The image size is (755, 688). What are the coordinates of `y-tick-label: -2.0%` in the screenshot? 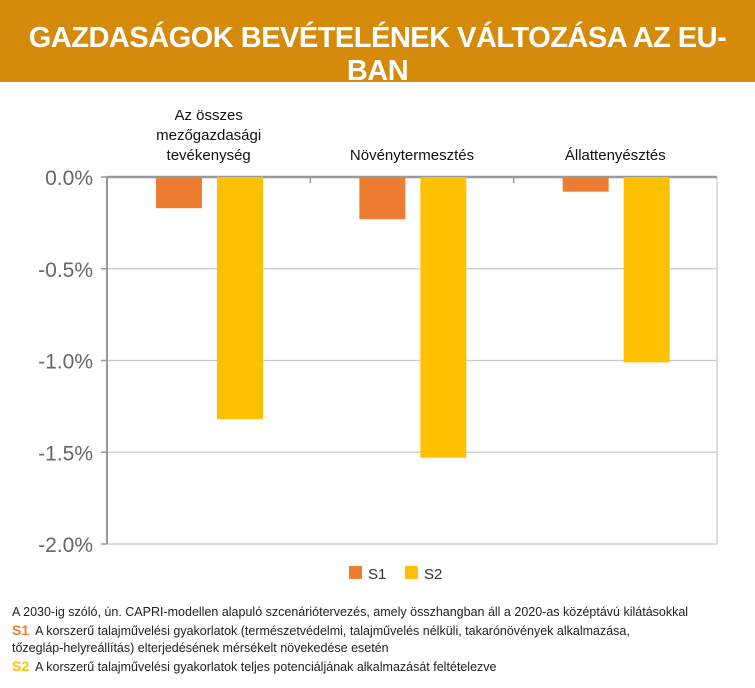 It's located at (65, 545).